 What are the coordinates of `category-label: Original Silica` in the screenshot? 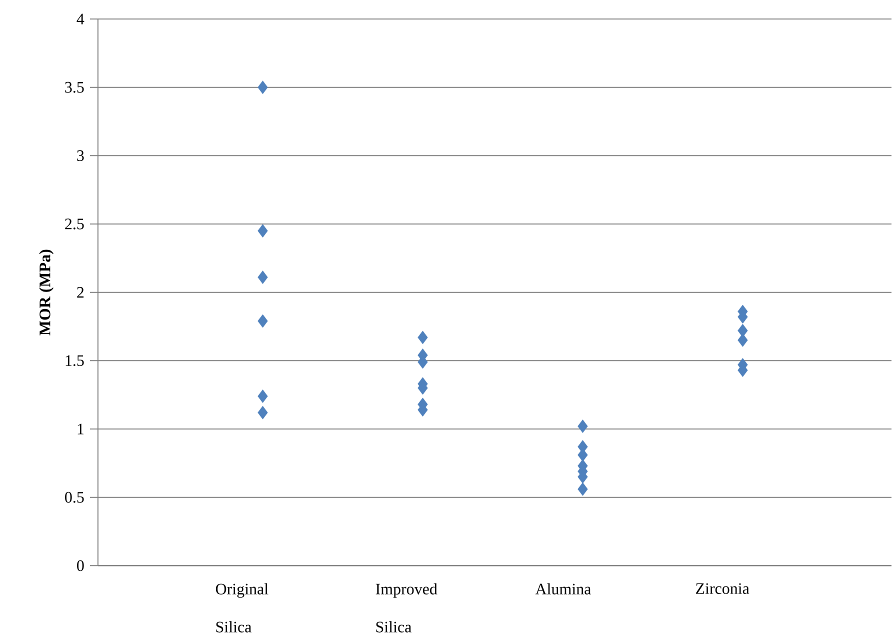 It's located at (242, 608).